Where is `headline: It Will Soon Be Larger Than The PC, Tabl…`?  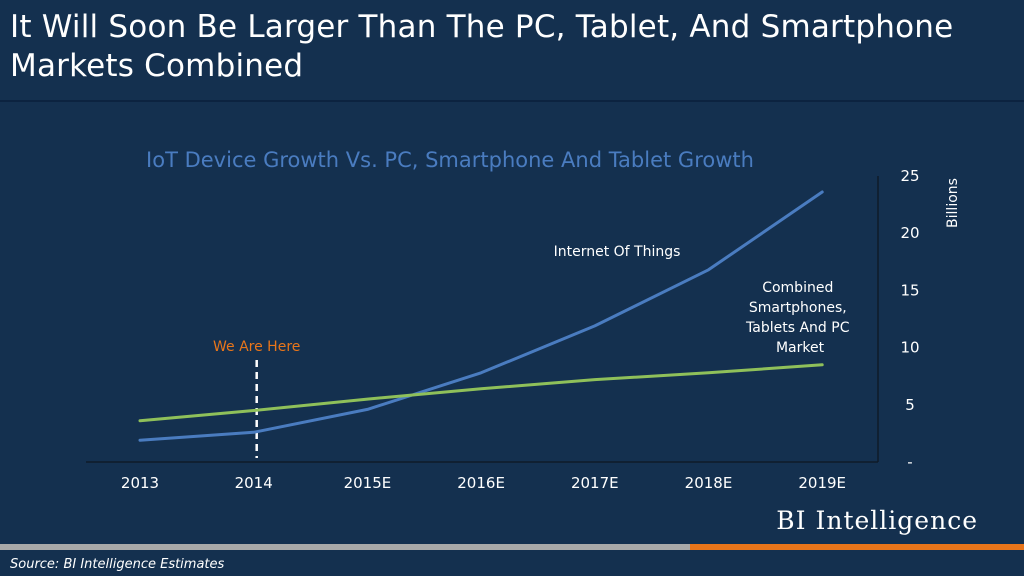 headline: It Will Soon Be Larger Than The PC, Tabl… is located at coordinates (482, 46).